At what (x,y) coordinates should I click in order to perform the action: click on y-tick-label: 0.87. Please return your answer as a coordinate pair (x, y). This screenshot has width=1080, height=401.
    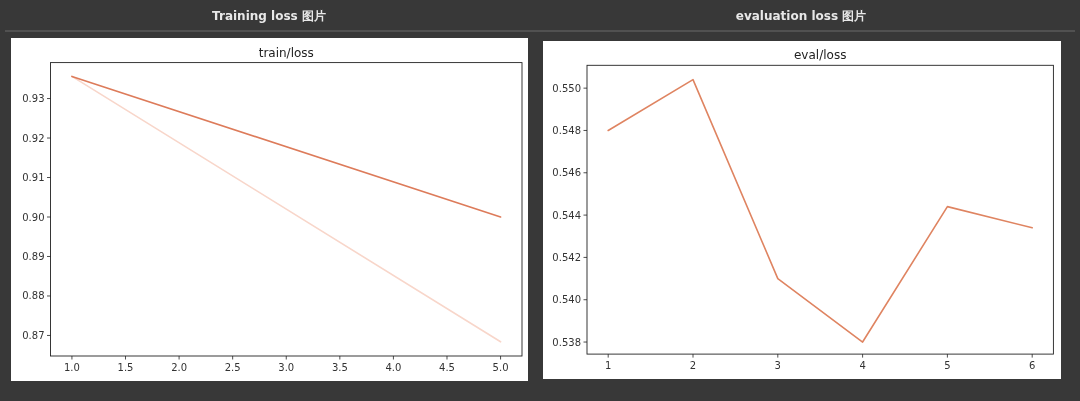
    Looking at the image, I should click on (33, 335).